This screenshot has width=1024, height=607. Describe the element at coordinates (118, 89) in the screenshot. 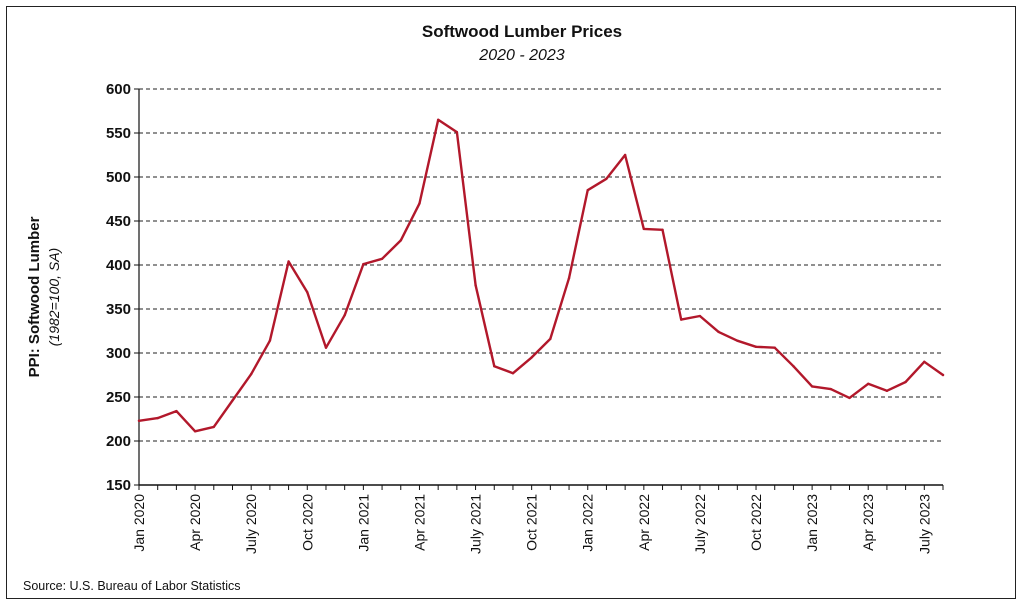

I see `y-tick-label: 600` at that location.